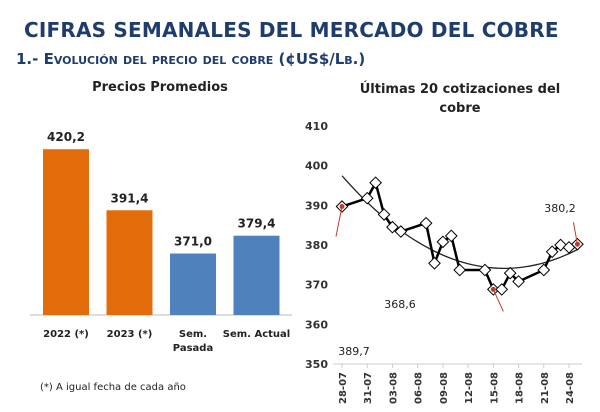 The height and width of the screenshot is (412, 600). Describe the element at coordinates (160, 87) in the screenshot. I see `bar-chart-title: Precios Promedios` at that location.